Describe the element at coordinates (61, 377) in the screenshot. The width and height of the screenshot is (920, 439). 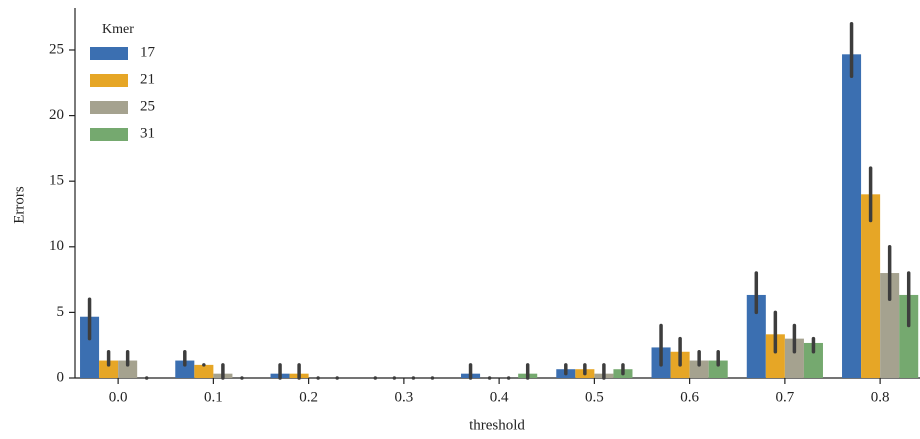
I see `y-tick-label: 0` at that location.